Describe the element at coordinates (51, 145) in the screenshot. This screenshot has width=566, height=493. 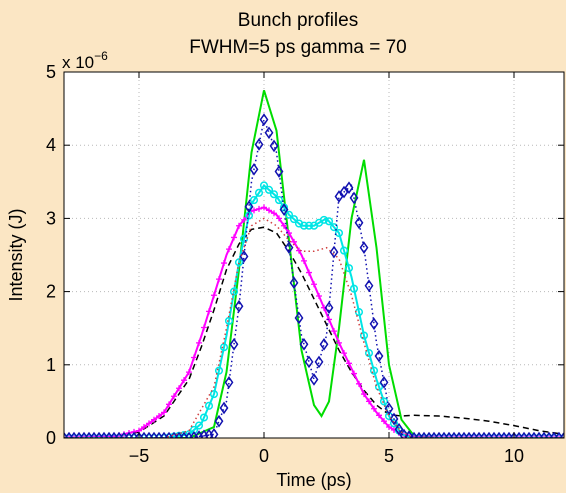
I see `y-tick-label: 4` at that location.